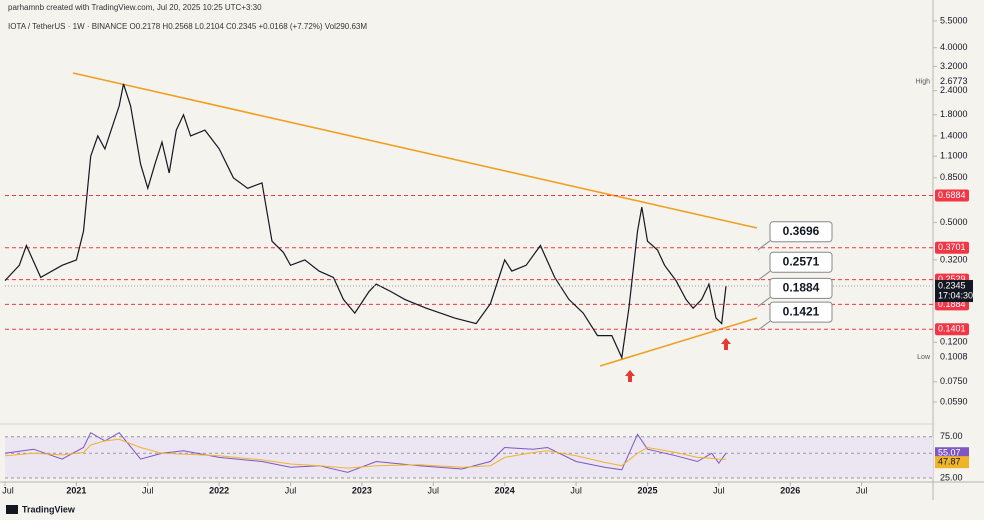 The height and width of the screenshot is (520, 984). I want to click on callout-label: 0.2571, so click(801, 261).